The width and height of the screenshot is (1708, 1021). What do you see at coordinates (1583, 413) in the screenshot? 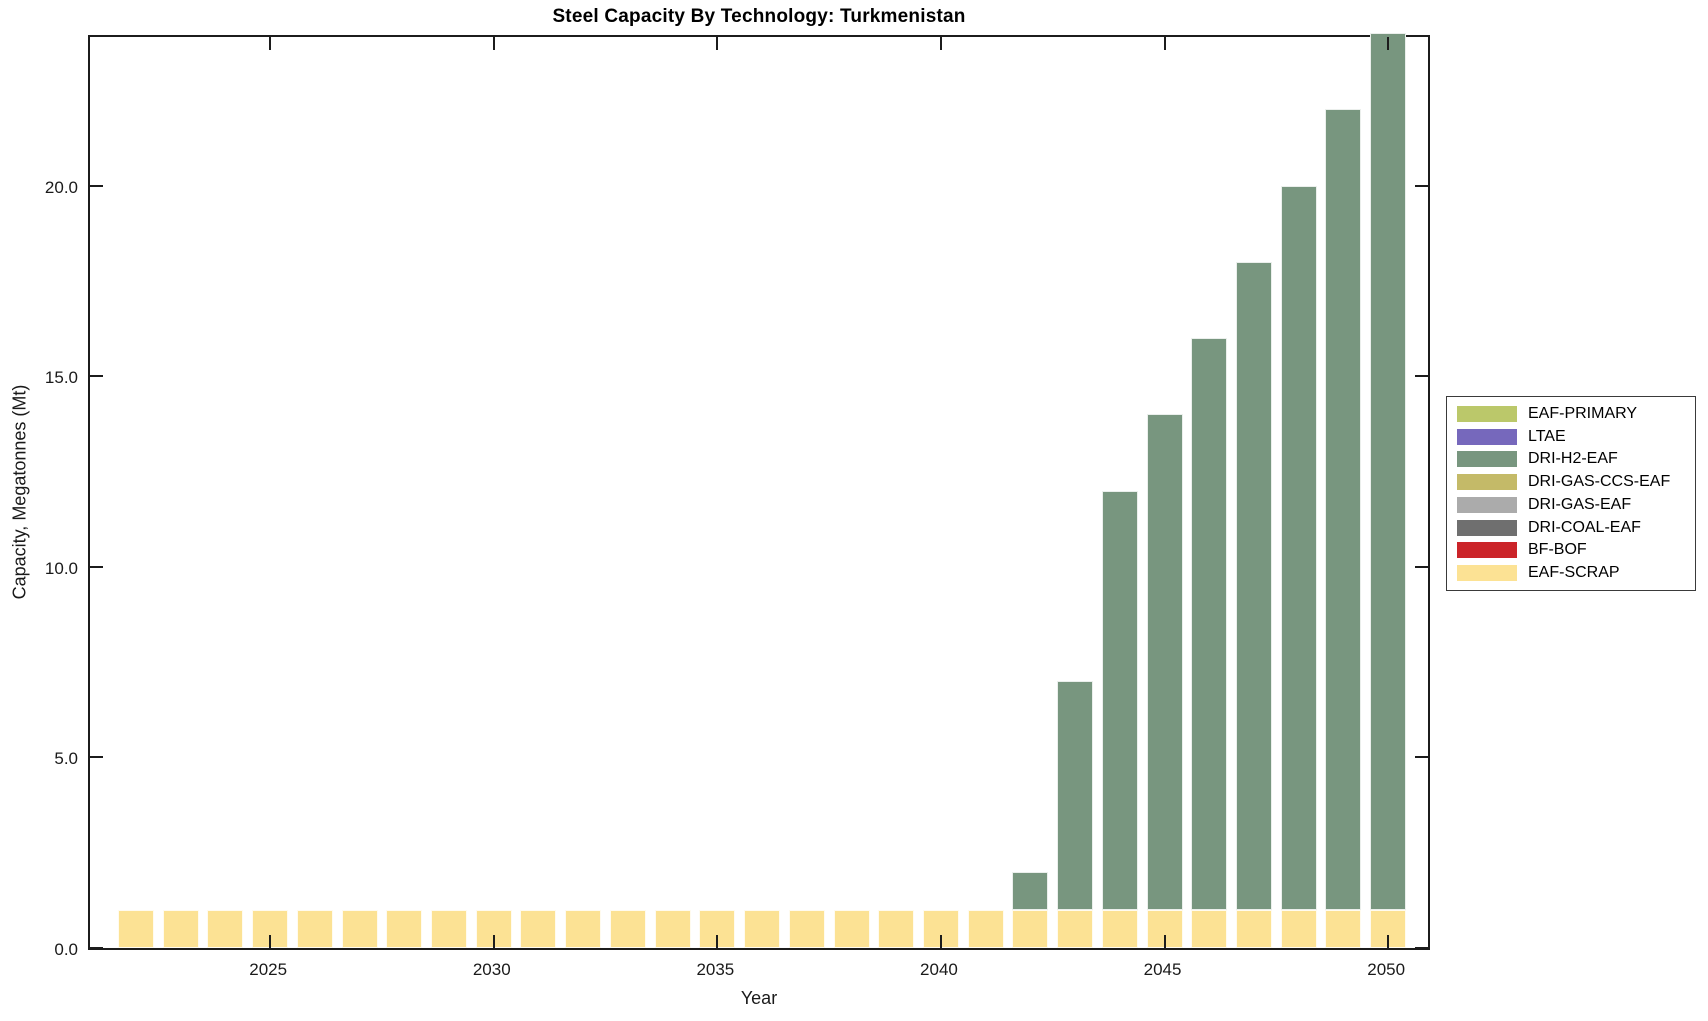
I see `legend-label: EAF-PRIMARY` at bounding box center [1583, 413].